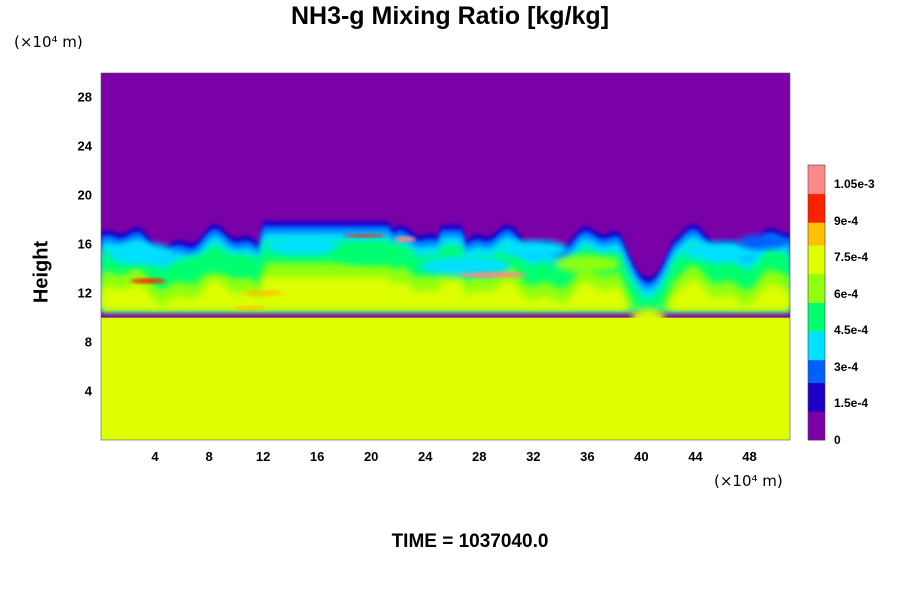 The width and height of the screenshot is (900, 600). What do you see at coordinates (88, 391) in the screenshot?
I see `y-tick-label: 4` at bounding box center [88, 391].